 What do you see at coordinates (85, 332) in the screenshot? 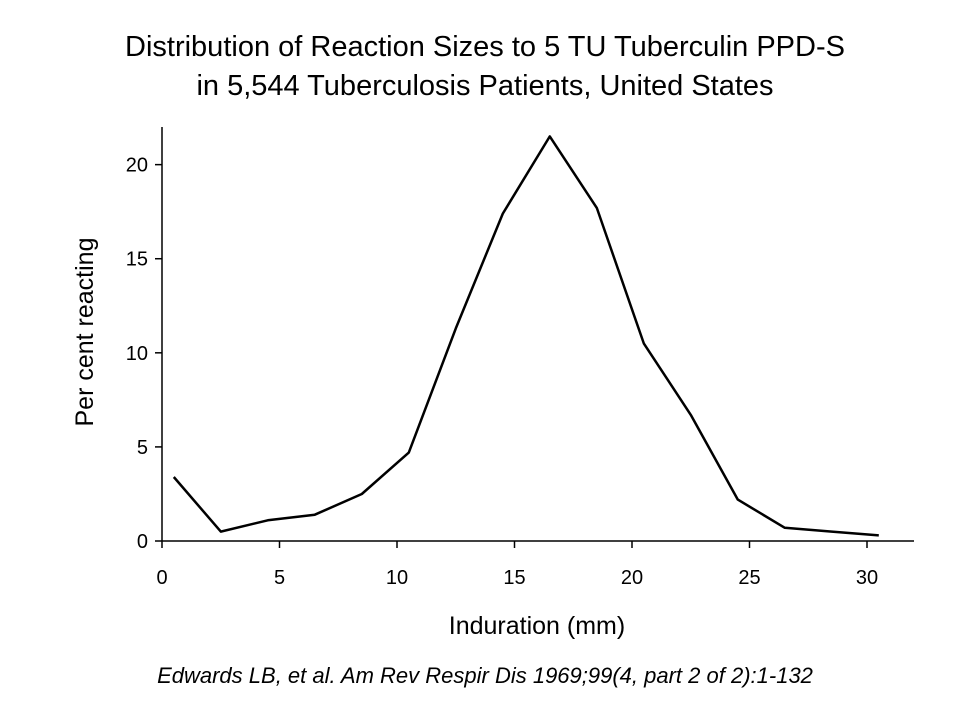
I see `y-axis-label: Per cent reacting` at bounding box center [85, 332].